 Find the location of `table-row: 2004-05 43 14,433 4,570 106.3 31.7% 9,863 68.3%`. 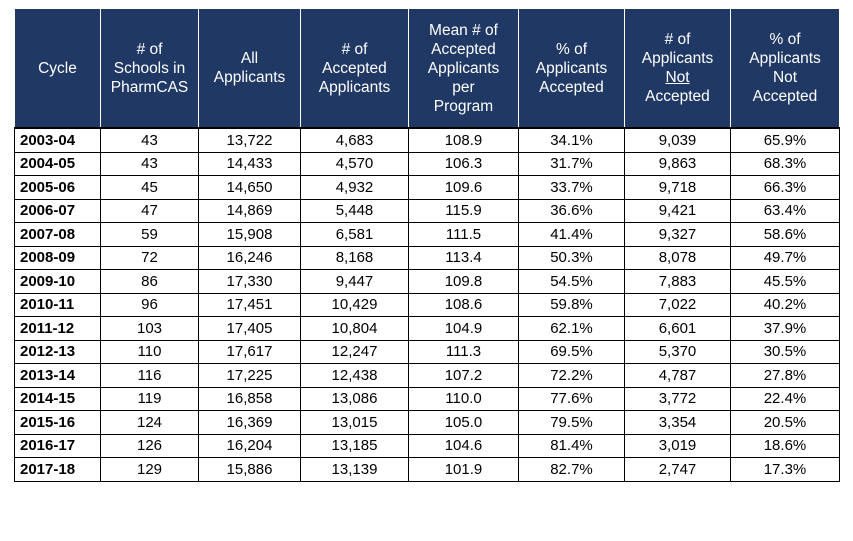

table-row: 2004-05 43 14,433 4,570 106.3 31.7% 9,863 68.3% is located at coordinates (427, 163).